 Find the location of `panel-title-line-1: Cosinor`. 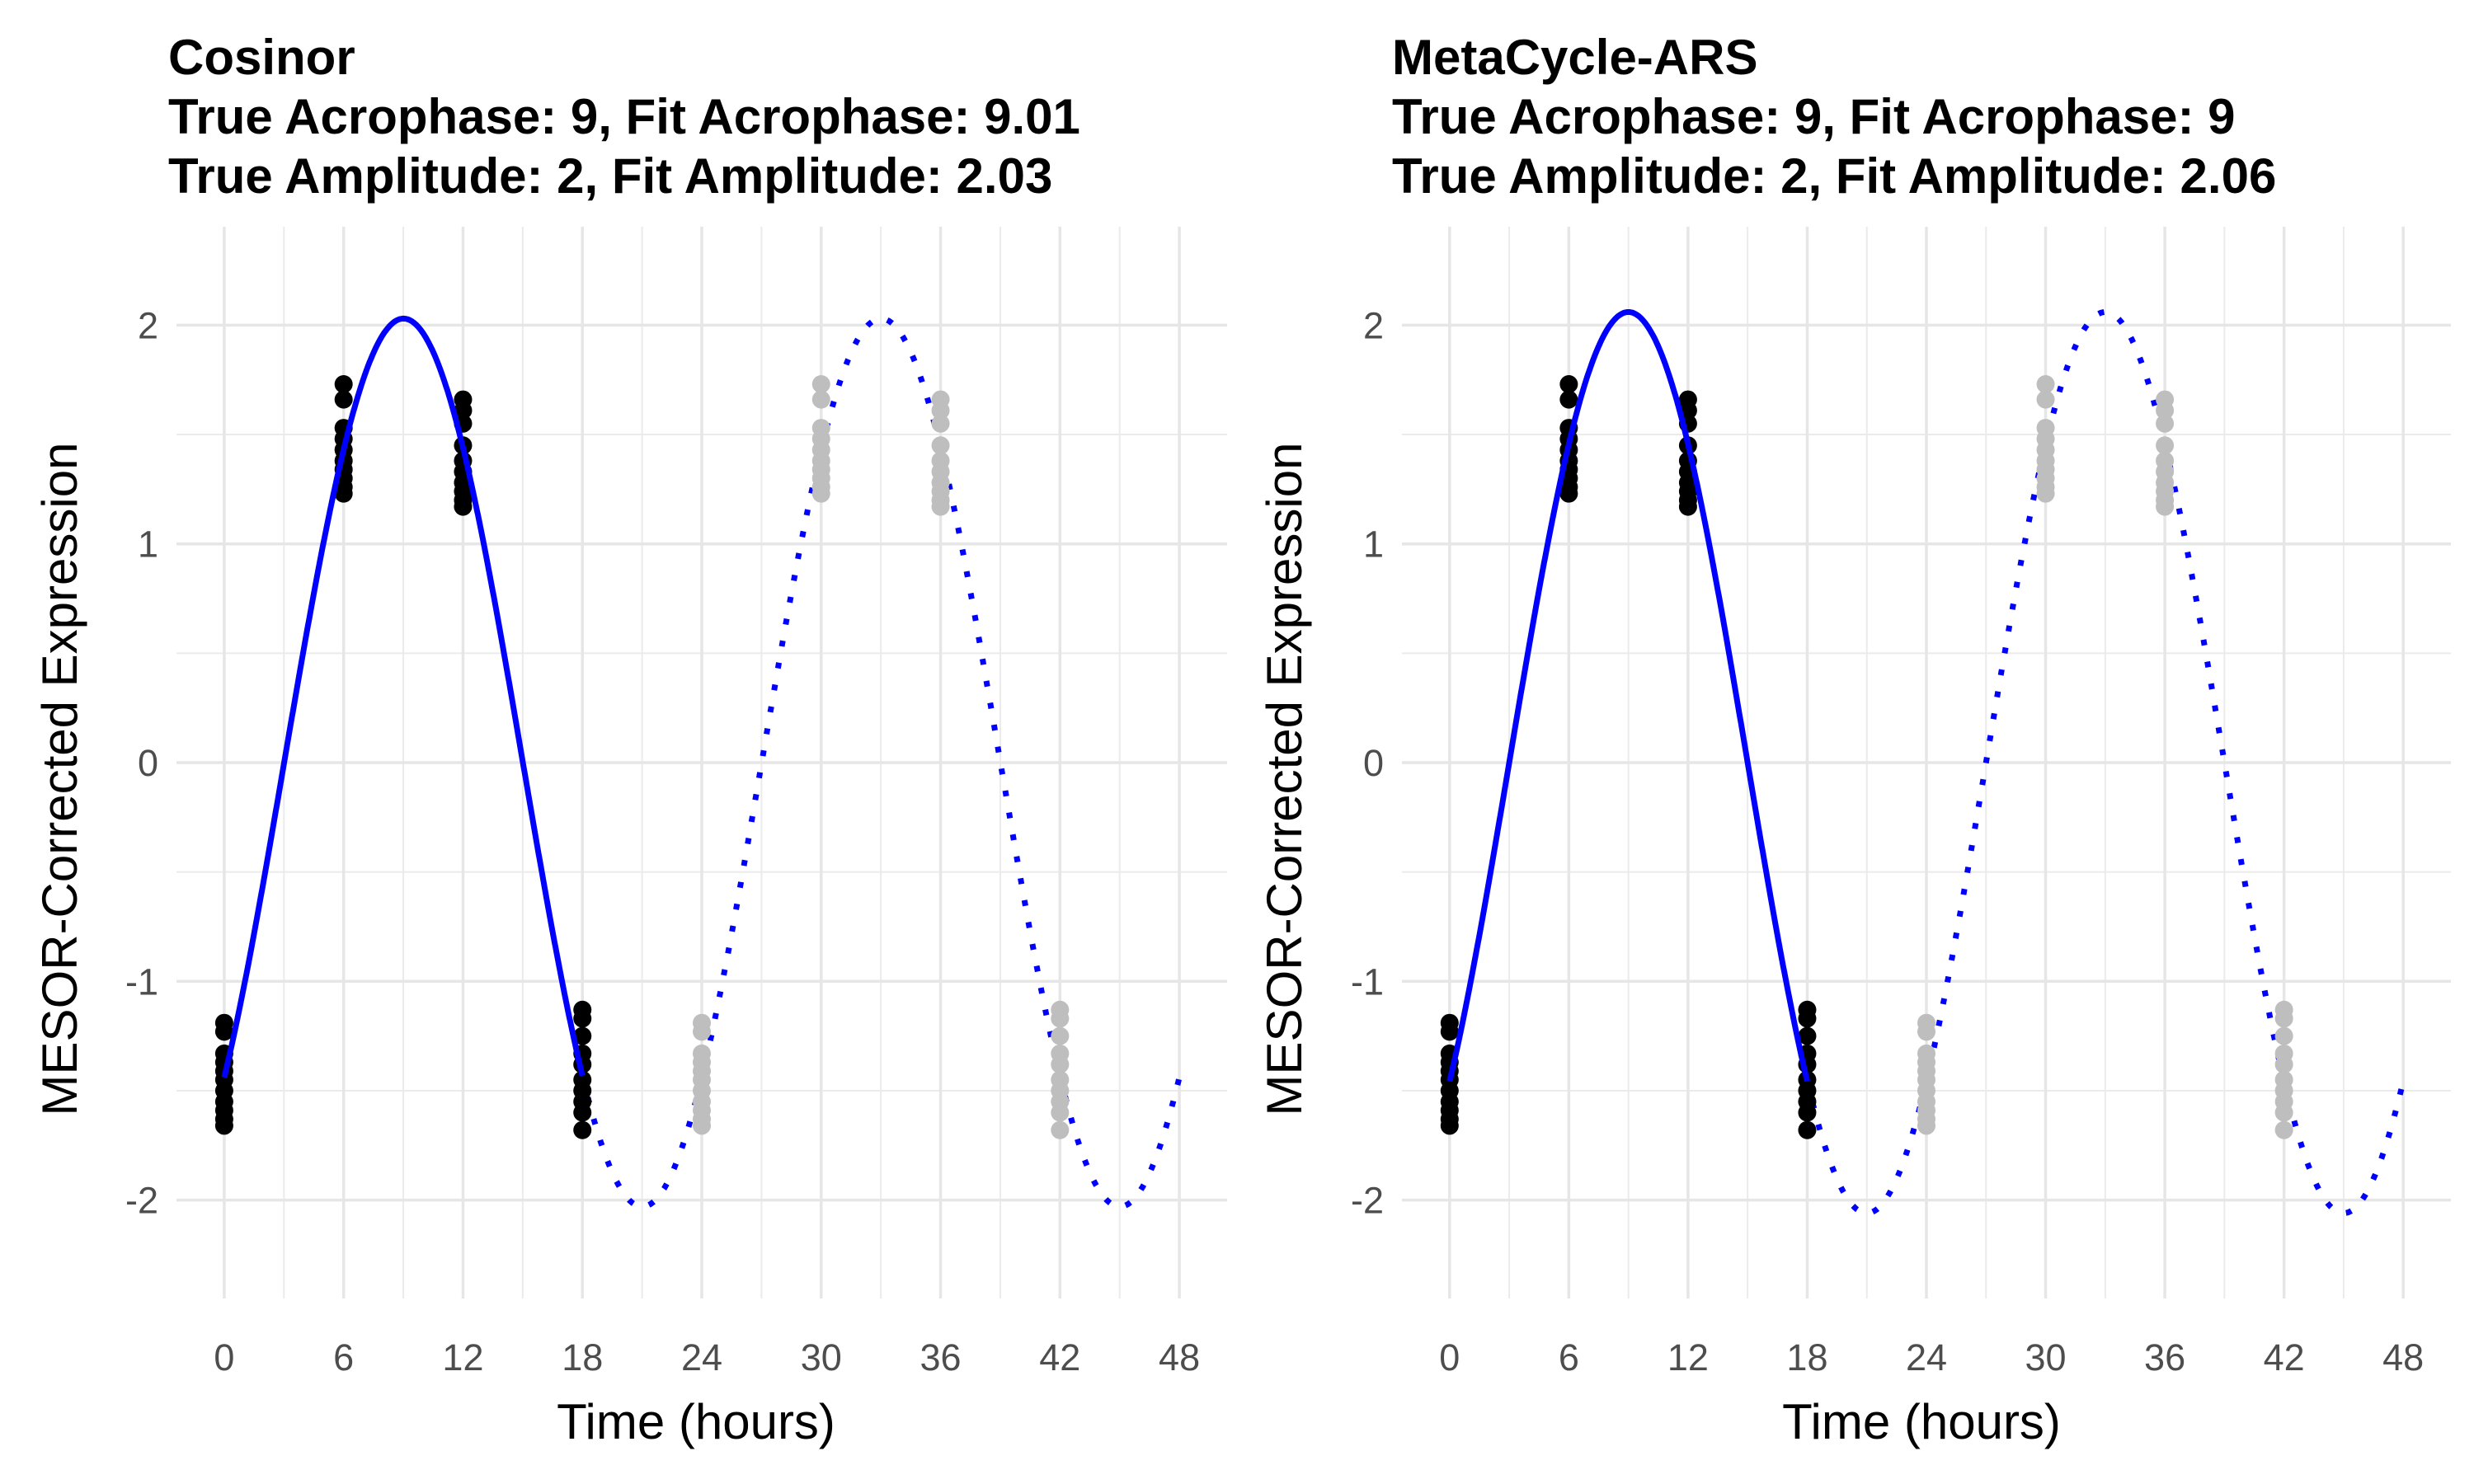

panel-title-line-1: Cosinor is located at coordinates (261, 58).